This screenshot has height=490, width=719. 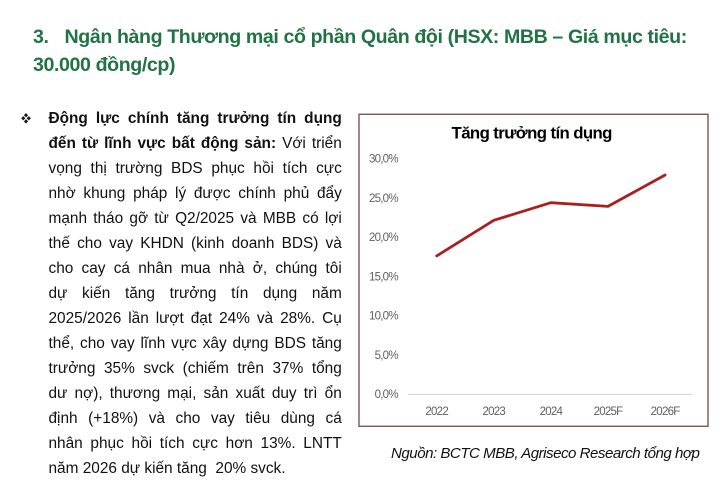 I want to click on svg-text: 2022, so click(x=436, y=412).